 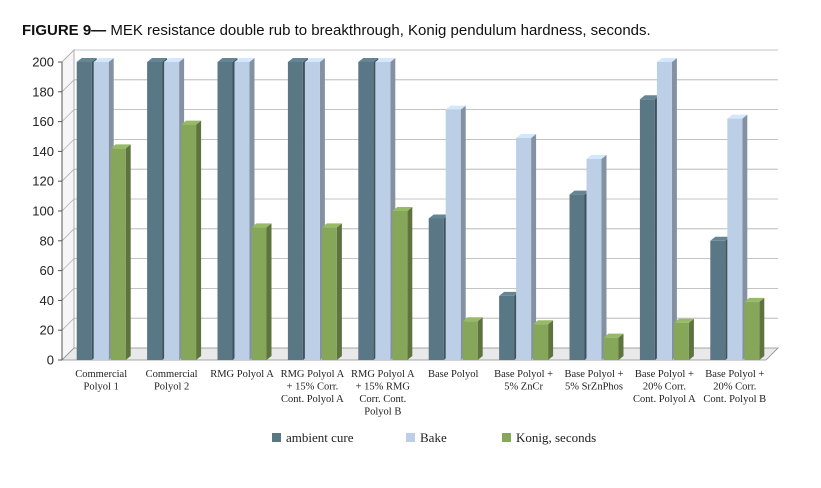 I want to click on y-tick-label: 40, so click(x=47, y=300).